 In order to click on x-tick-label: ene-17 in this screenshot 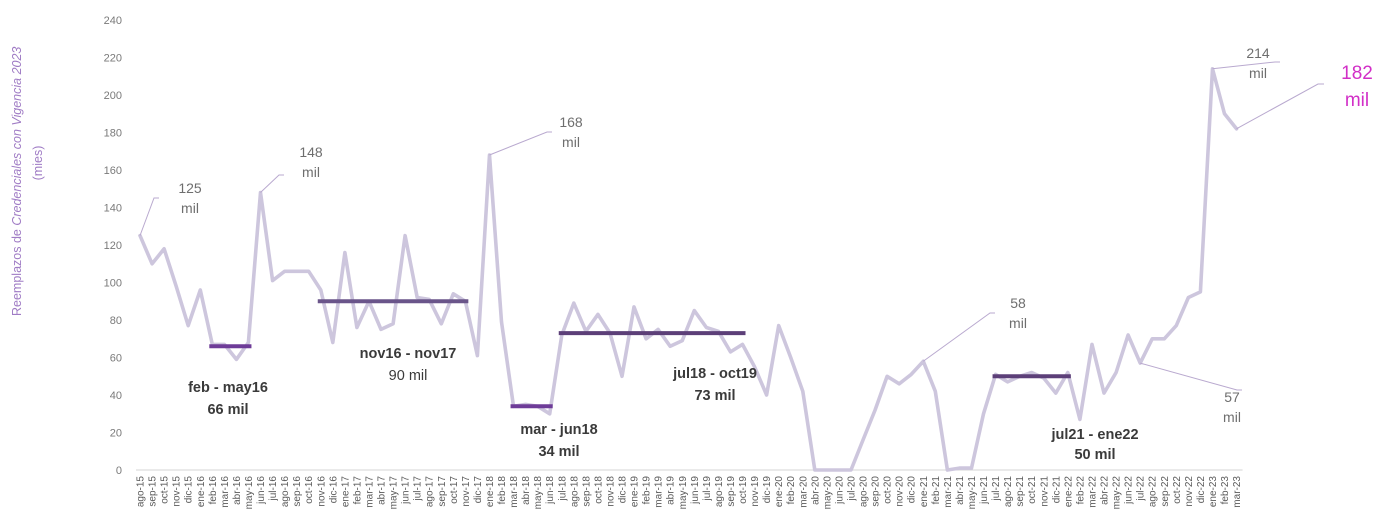, I will do `click(345, 492)`.